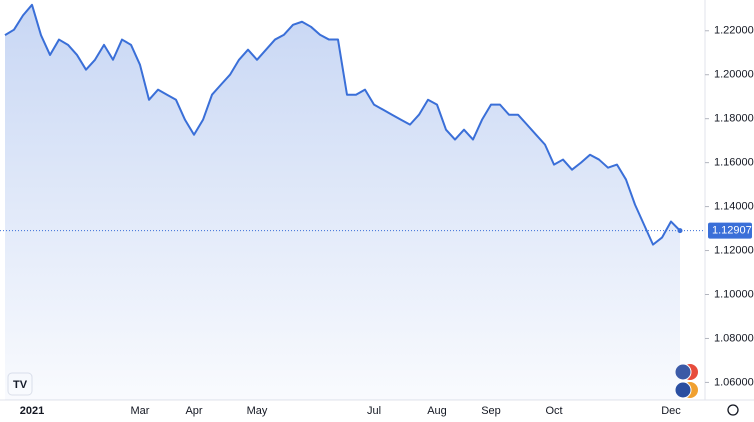 This screenshot has width=754, height=422. What do you see at coordinates (734, 119) in the screenshot?
I see `y-tick-label: 1.18000` at bounding box center [734, 119].